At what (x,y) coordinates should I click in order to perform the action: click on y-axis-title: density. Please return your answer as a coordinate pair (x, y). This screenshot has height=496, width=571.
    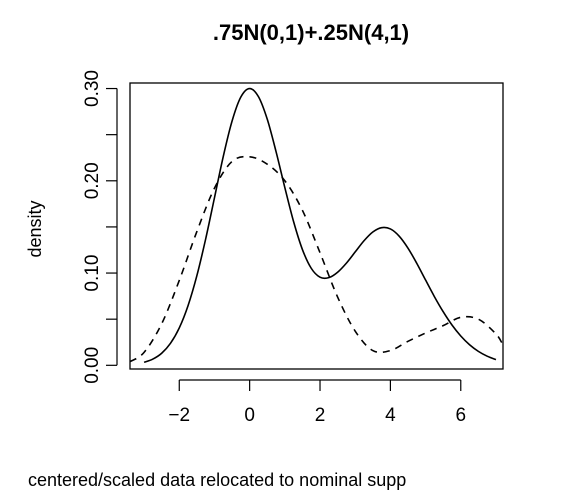
    Looking at the image, I should click on (35, 228).